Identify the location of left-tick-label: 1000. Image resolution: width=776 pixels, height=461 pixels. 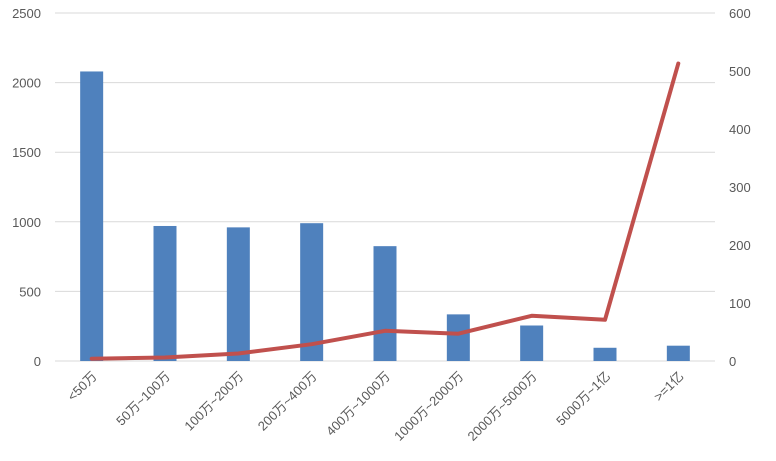
(26, 222).